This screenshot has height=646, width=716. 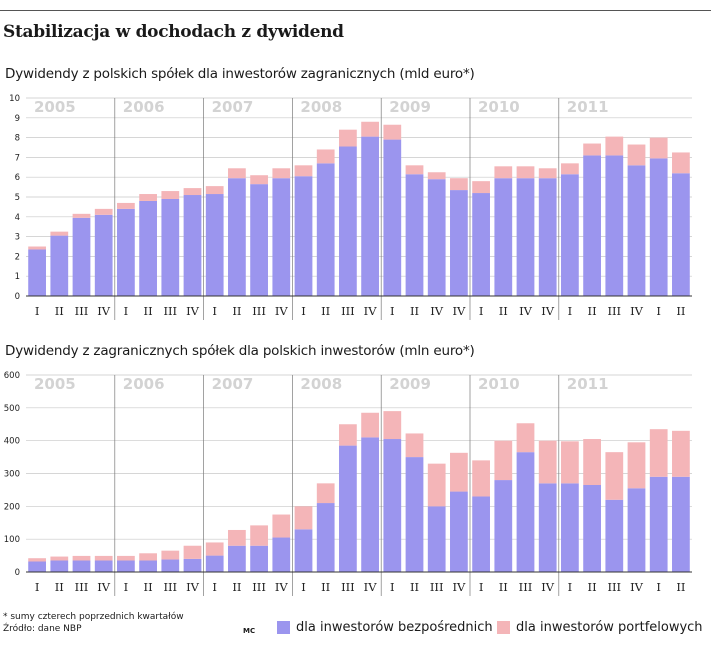 What do you see at coordinates (17, 218) in the screenshot?
I see `y-tick-label: 4` at bounding box center [17, 218].